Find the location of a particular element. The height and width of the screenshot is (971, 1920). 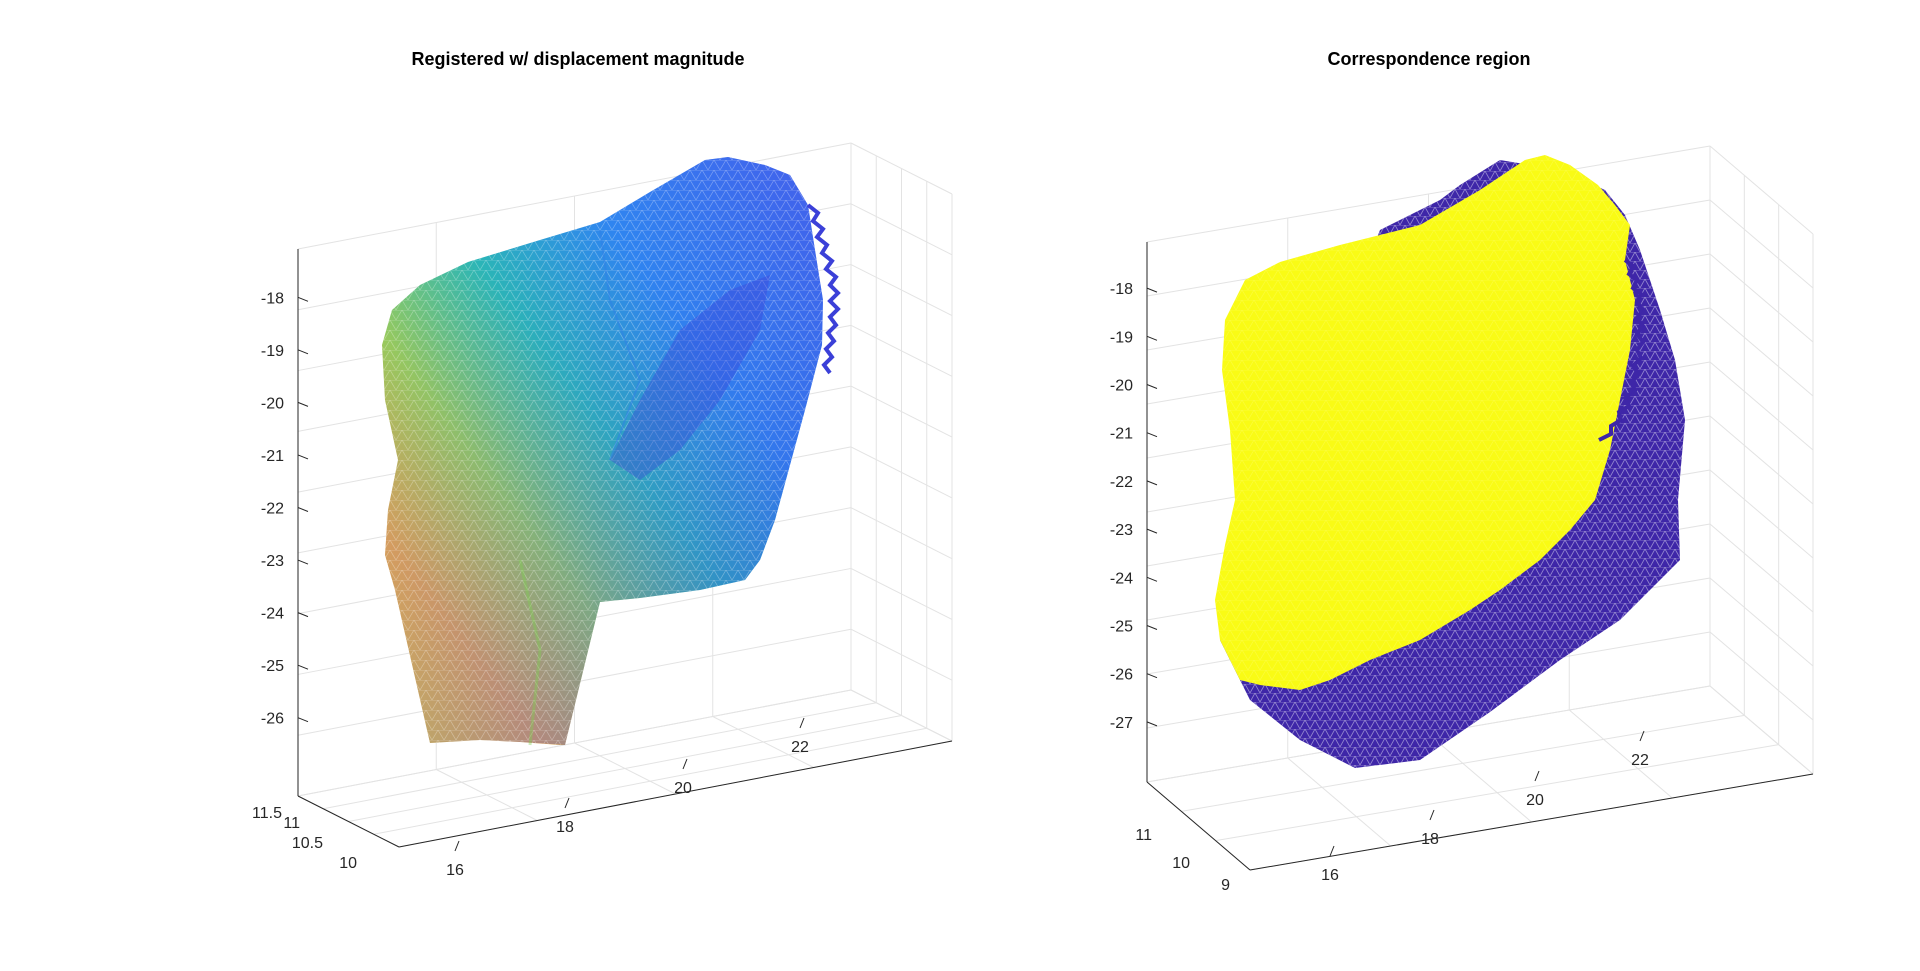

y-tick-label: 10.5 is located at coordinates (307, 843).